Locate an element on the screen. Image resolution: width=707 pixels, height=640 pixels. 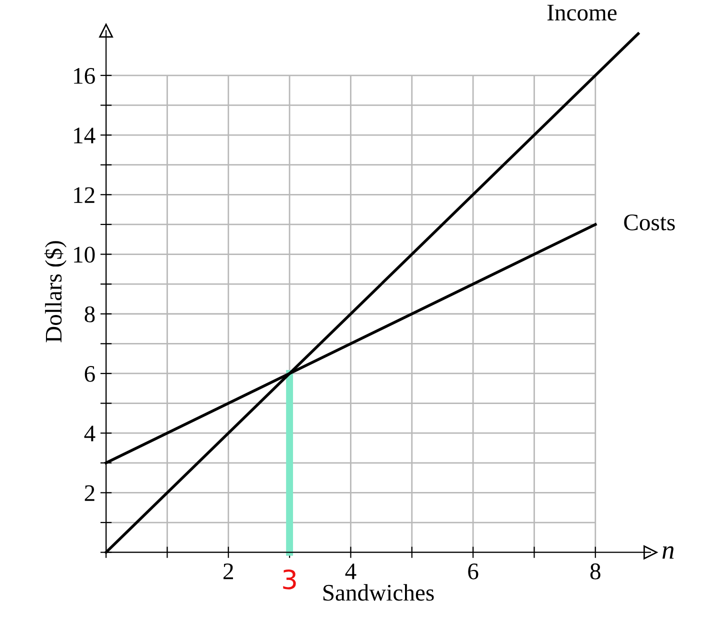
y-tick-label: 4 is located at coordinates (90, 434).